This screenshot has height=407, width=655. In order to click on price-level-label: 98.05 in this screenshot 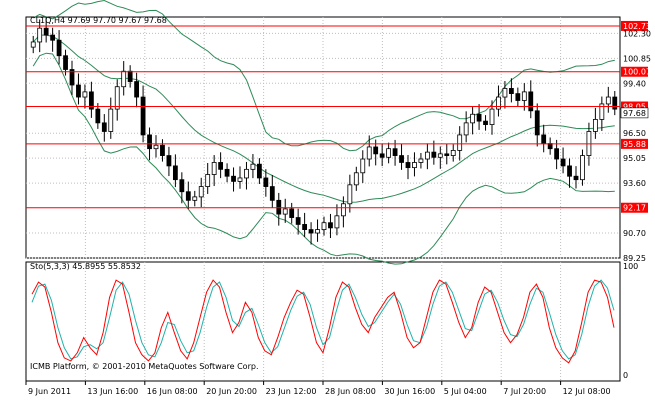, I will do `click(634, 107)`.